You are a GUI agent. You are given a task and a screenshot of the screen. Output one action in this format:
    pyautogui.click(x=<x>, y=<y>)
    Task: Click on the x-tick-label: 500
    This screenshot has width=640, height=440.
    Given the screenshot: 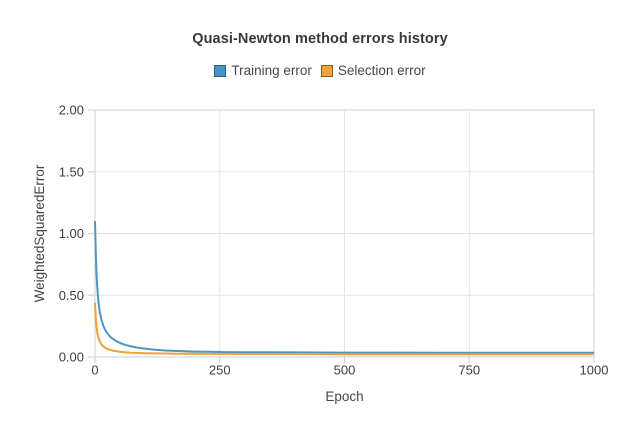 What is the action you would take?
    pyautogui.click(x=345, y=370)
    